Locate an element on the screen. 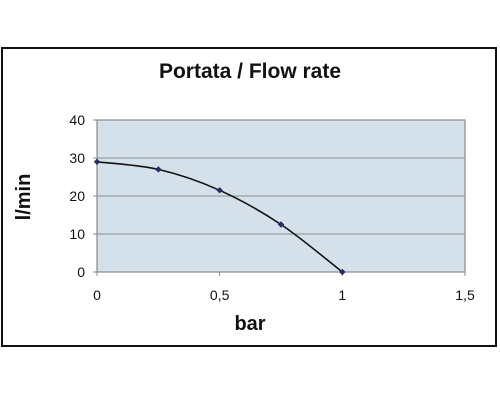 The image size is (500, 400). y-tick-label: 20 is located at coordinates (77, 196).